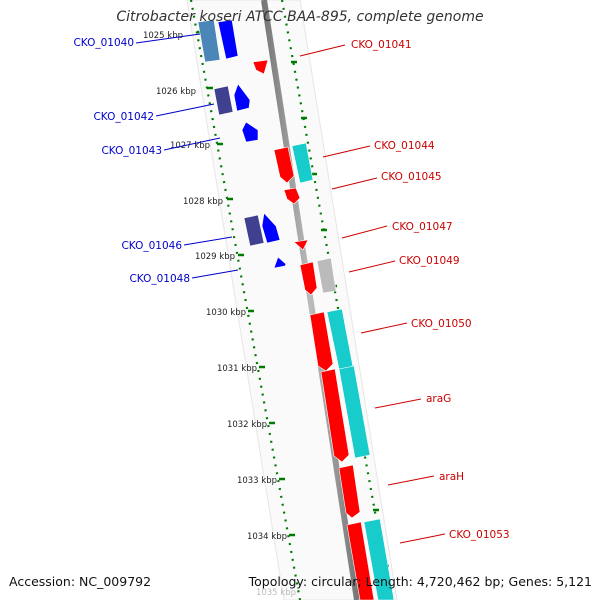  I want to click on scale-label-1028: 1028 kbp, so click(203, 202).